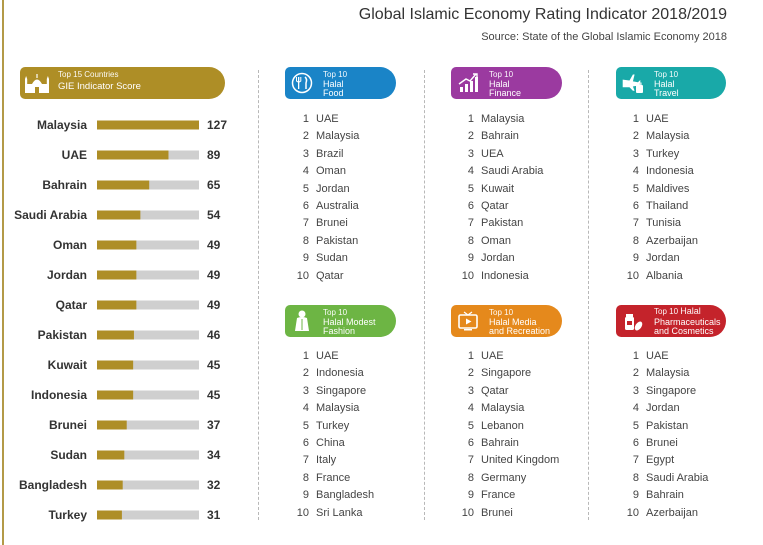  What do you see at coordinates (37, 83) in the screenshot?
I see `mosque-icon` at bounding box center [37, 83].